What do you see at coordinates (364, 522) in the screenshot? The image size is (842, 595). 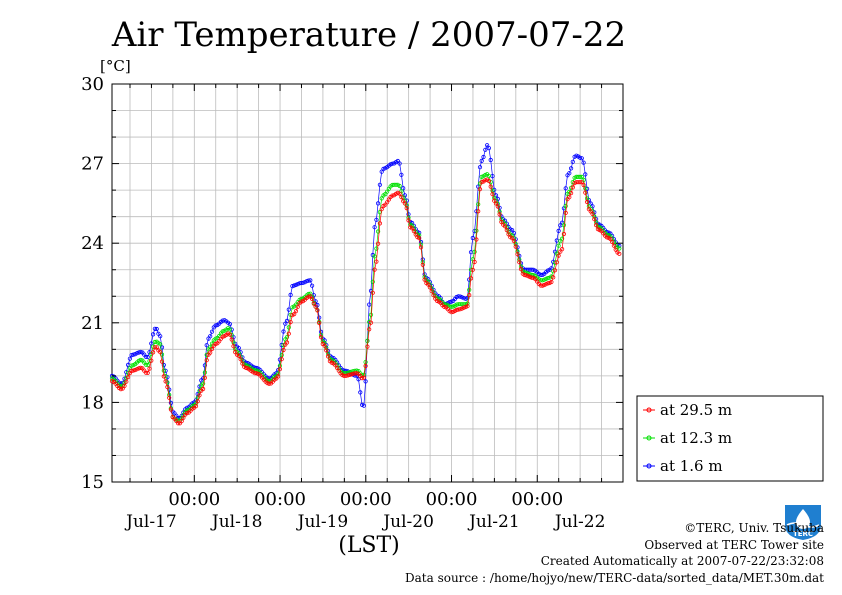 I see `x-axis-date-labels: Jul-17 Jul-18 Jul-19 Jul-20 Jul-21 Jul-22` at bounding box center [364, 522].